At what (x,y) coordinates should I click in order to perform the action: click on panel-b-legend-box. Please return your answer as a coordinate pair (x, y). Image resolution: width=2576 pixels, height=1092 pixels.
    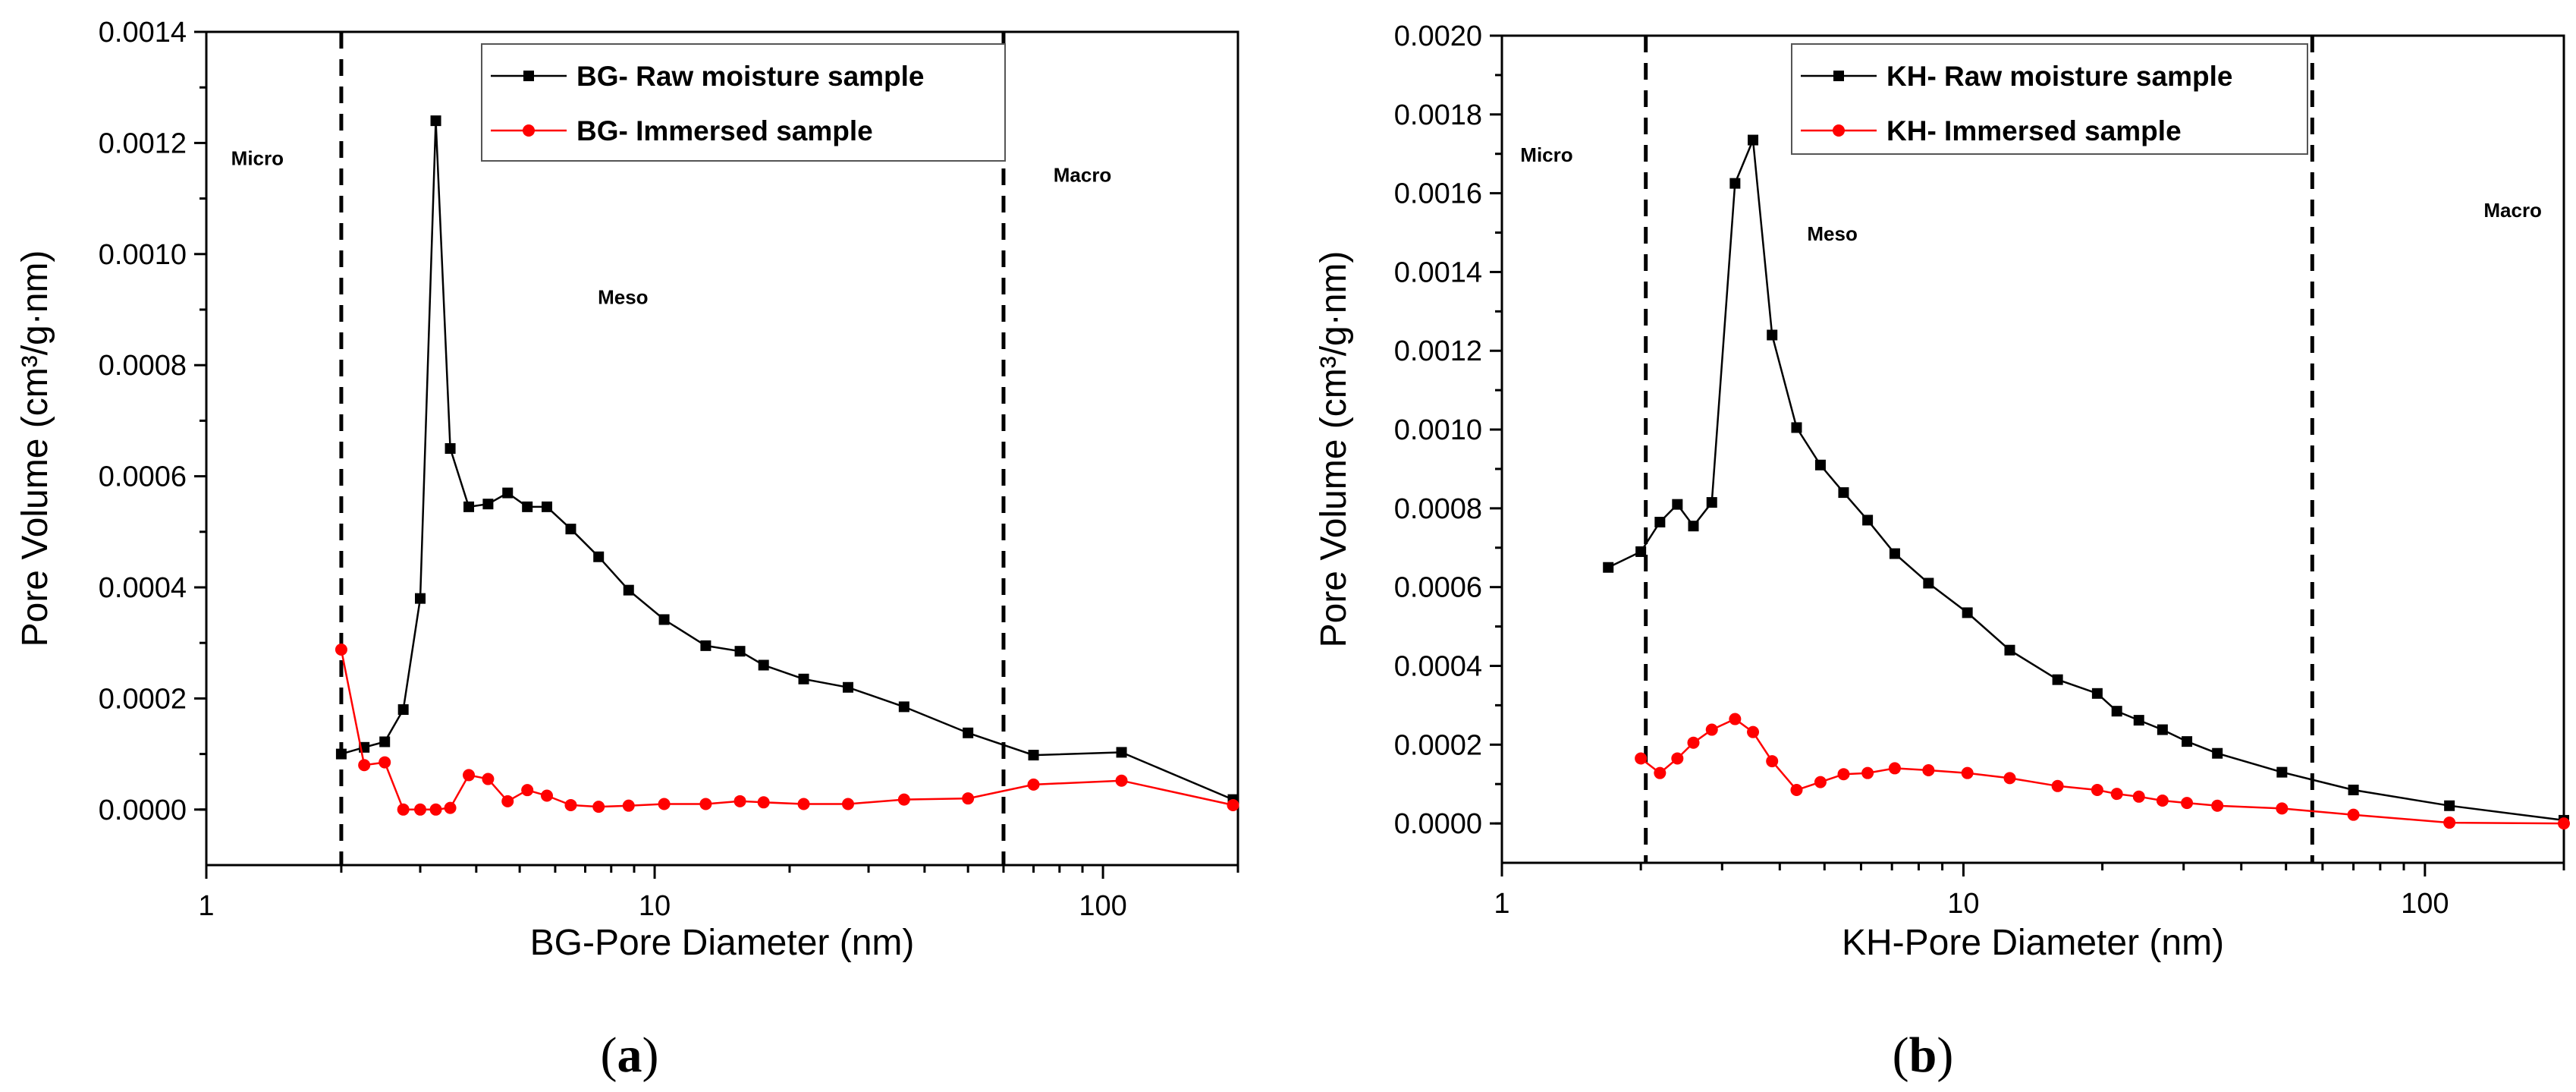
    Looking at the image, I should click on (2049, 99).